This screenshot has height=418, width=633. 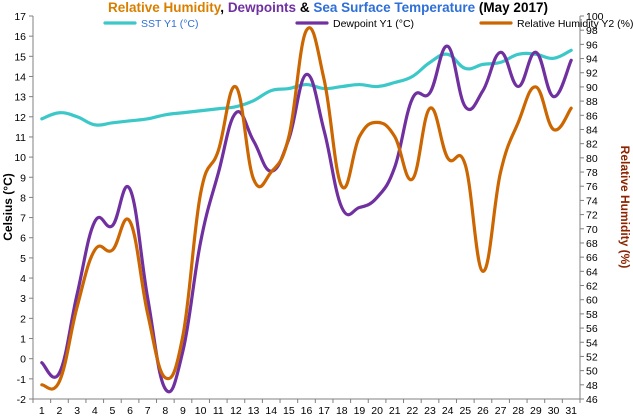 I want to click on title-part: ,, so click(x=224, y=7).